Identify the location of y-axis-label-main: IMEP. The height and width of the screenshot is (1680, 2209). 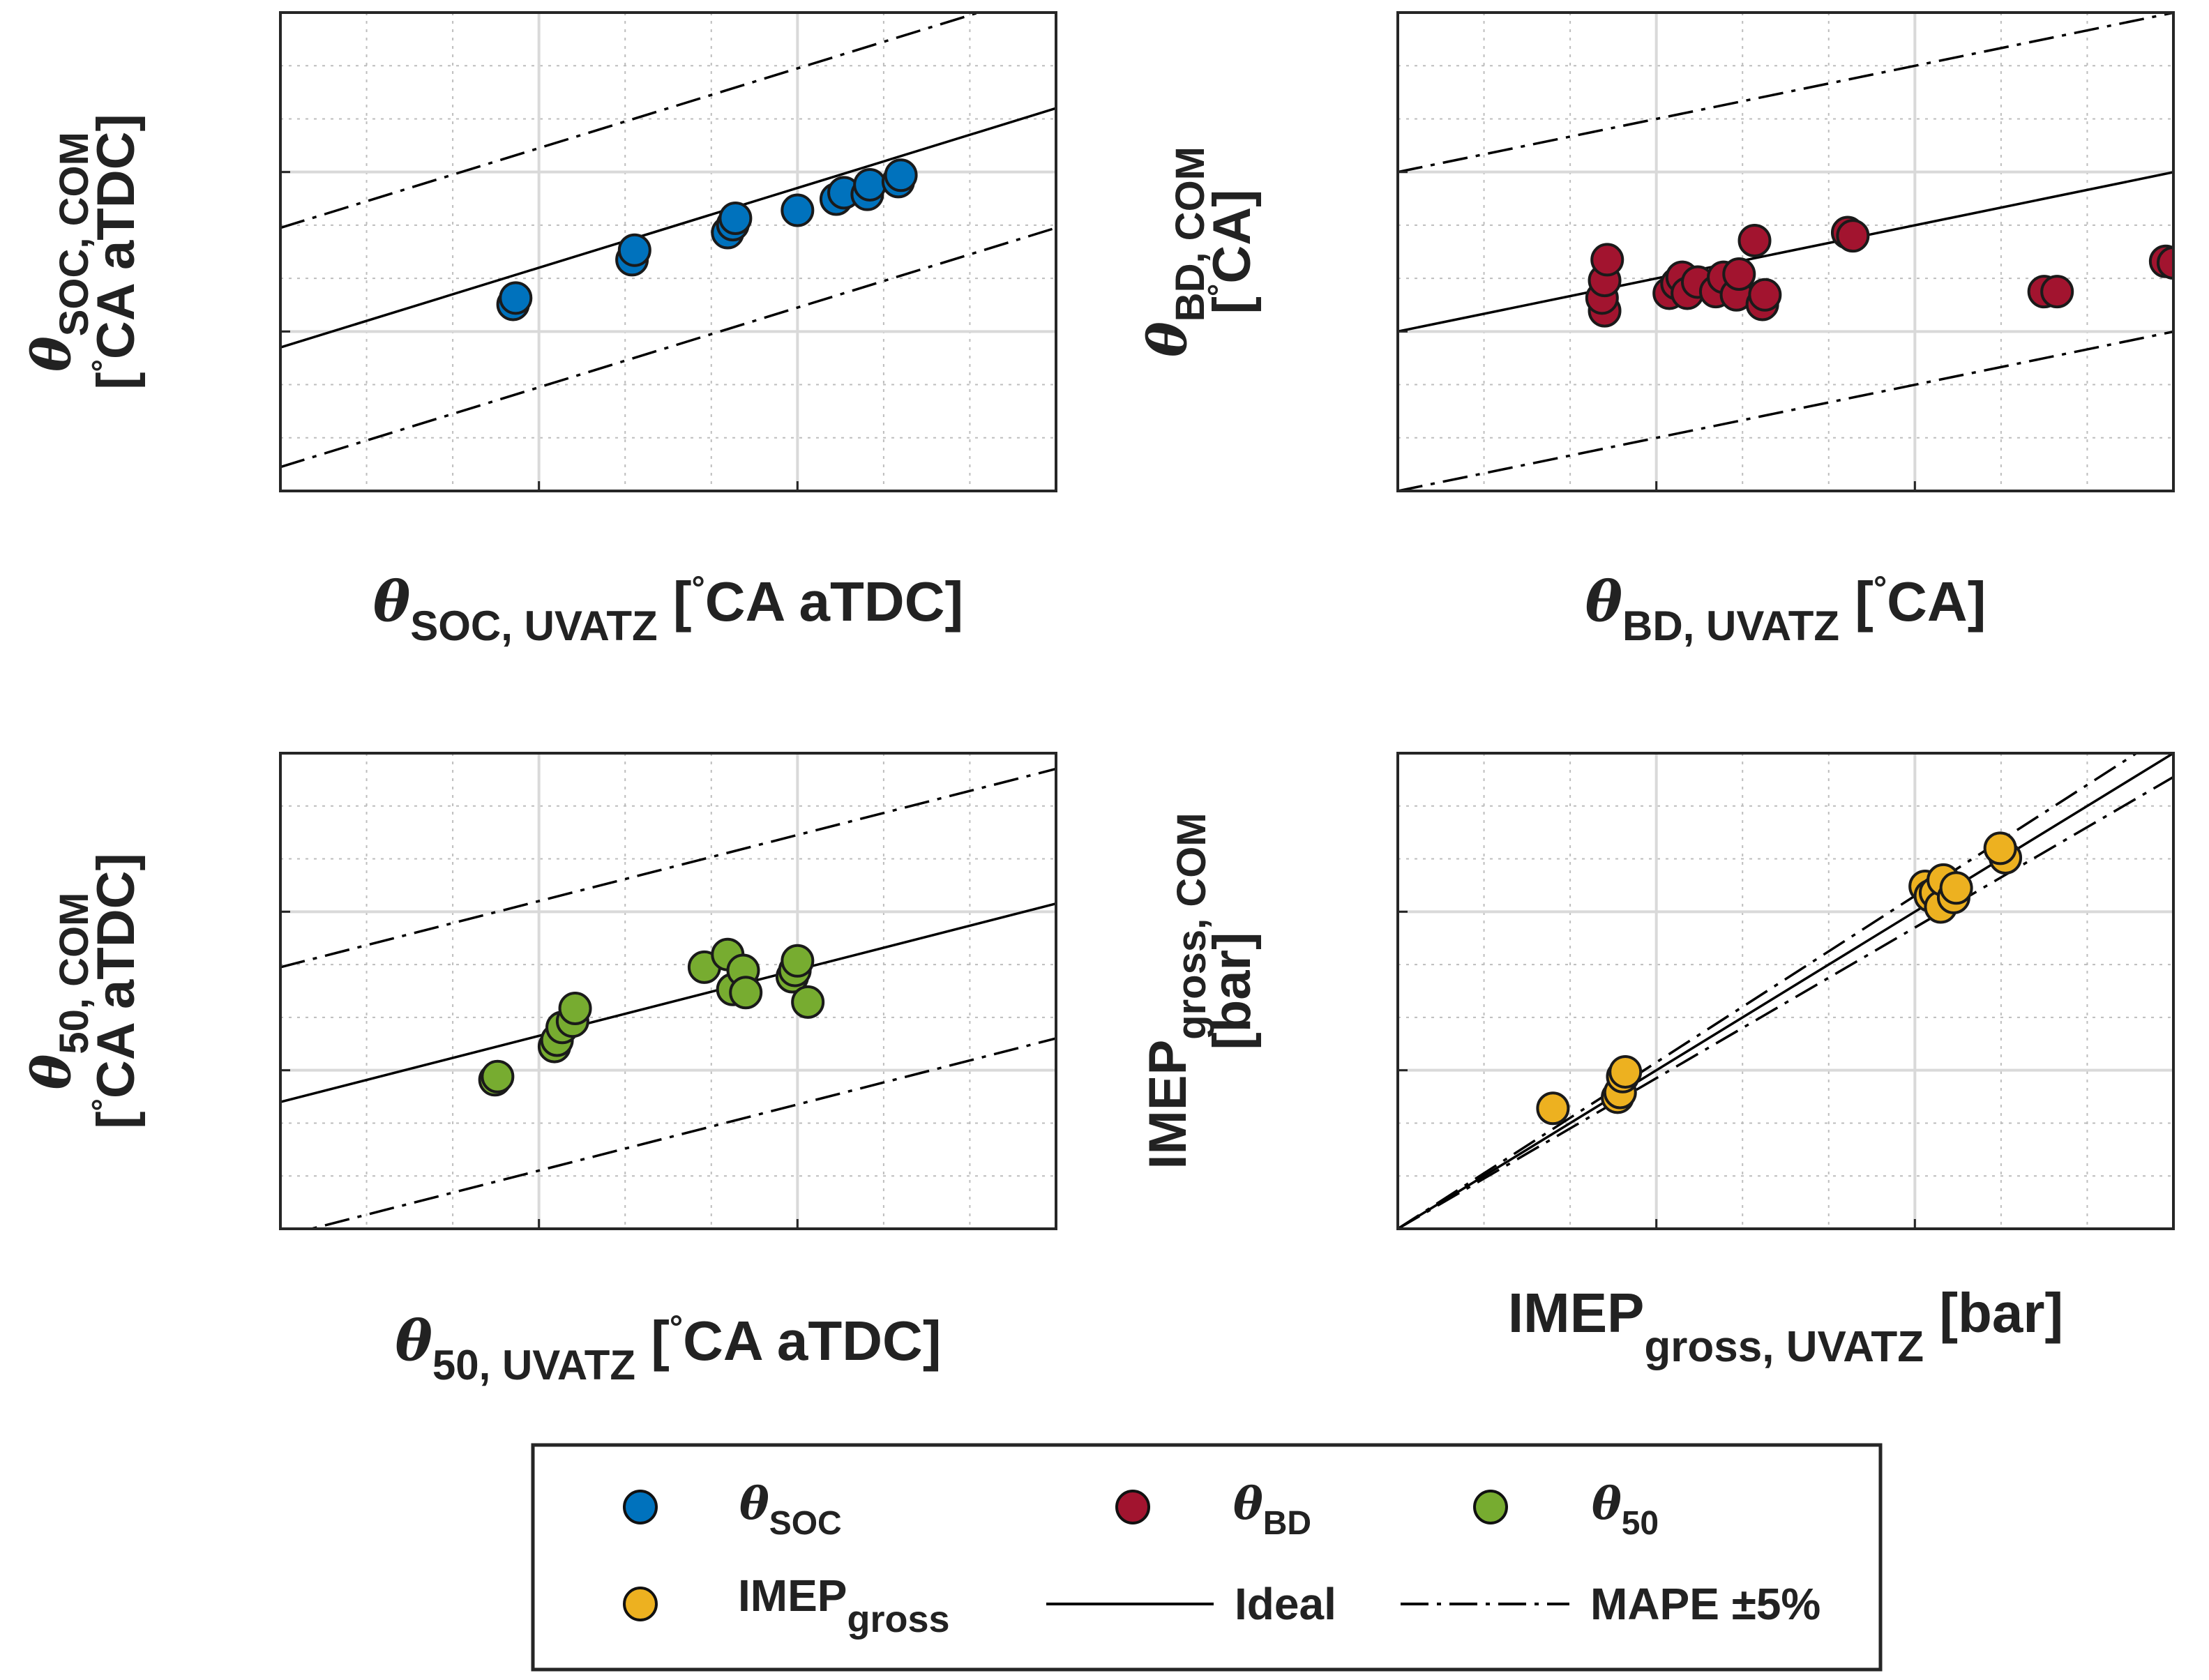
(1168, 1105).